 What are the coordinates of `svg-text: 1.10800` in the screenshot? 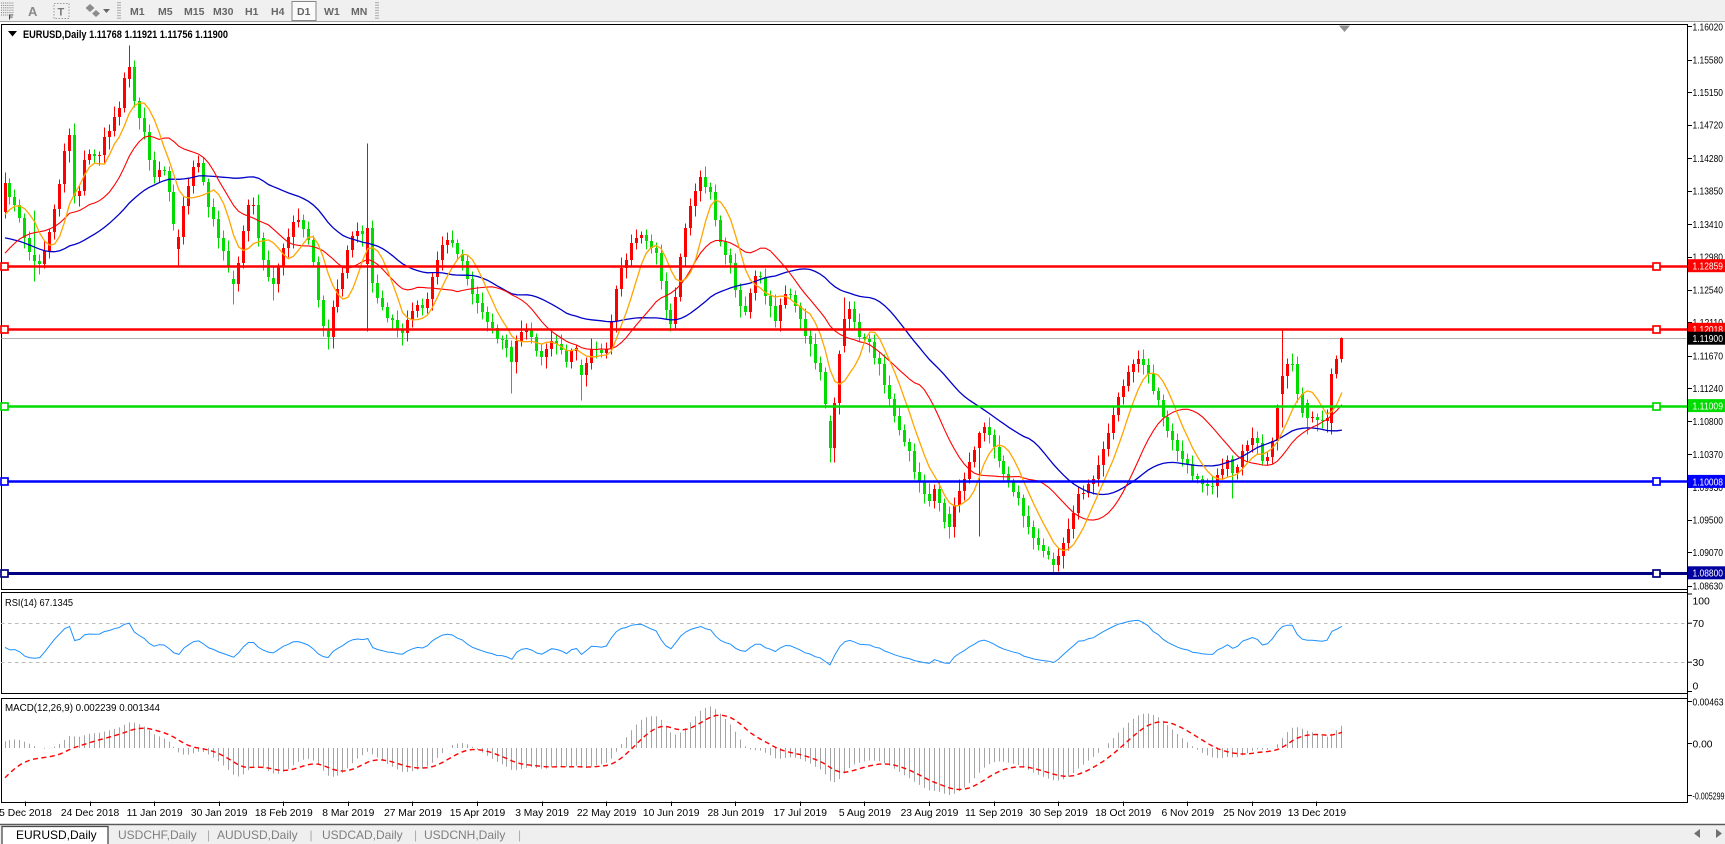 It's located at (1708, 422).